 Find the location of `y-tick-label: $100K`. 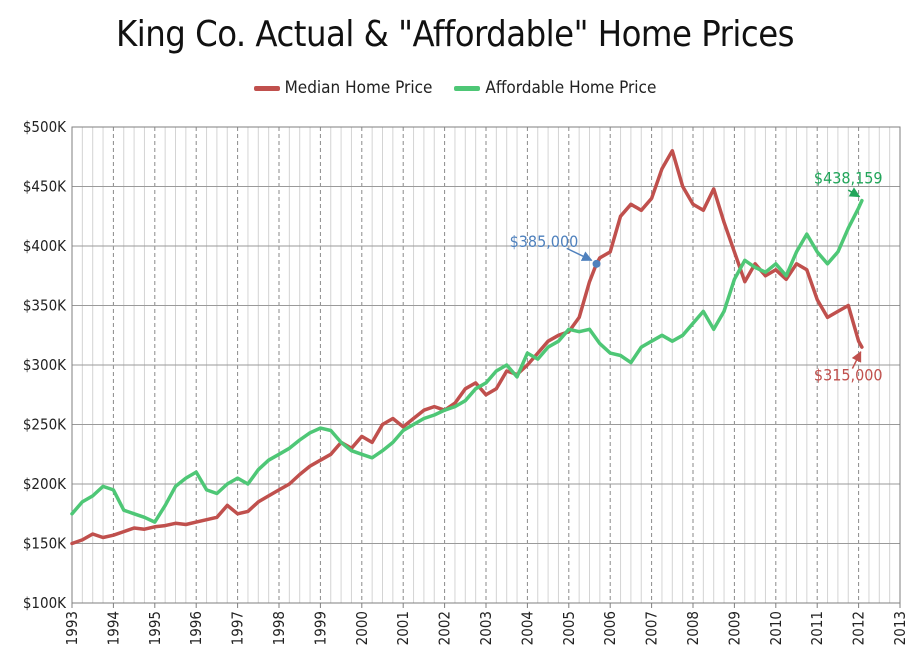

y-tick-label: $100K is located at coordinates (45, 603).